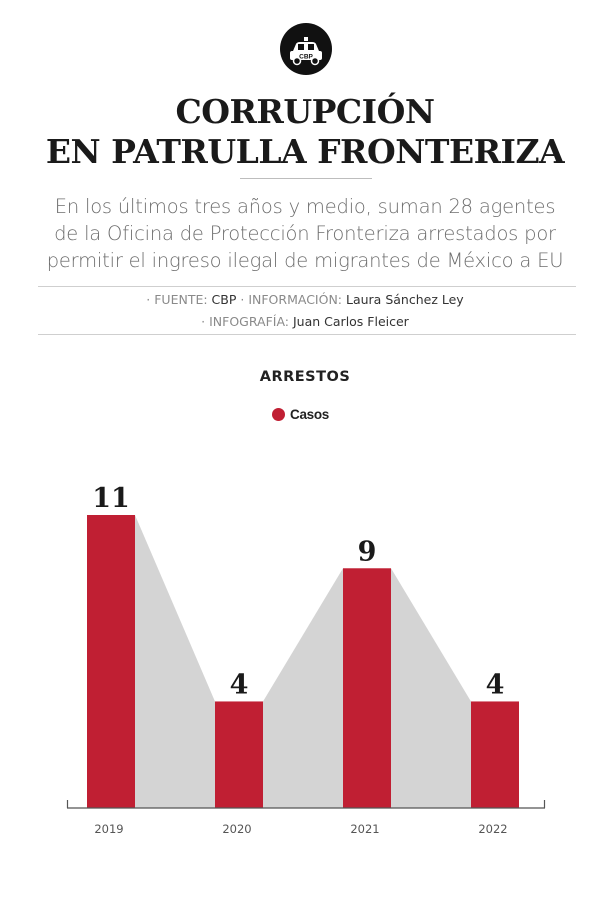 The width and height of the screenshot is (610, 906). Describe the element at coordinates (245, 321) in the screenshot. I see `infografia-label: · INFOGRAFÍA:` at that location.